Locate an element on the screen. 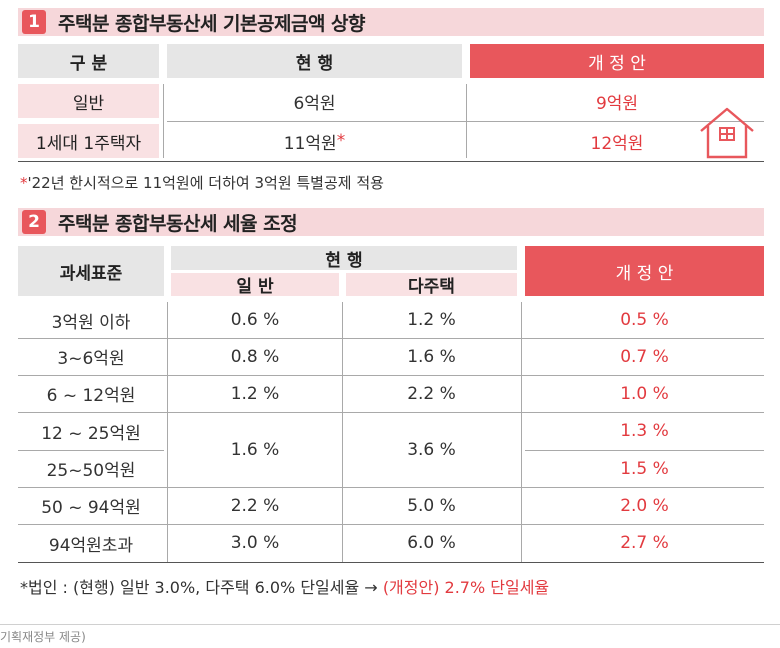  section1-title-bar: 1 주택분 종합부동산세 기본공제금액 상향 is located at coordinates (391, 22).